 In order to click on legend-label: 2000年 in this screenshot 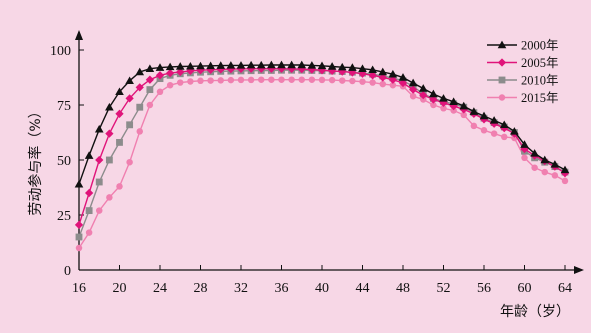, I will do `click(540, 46)`.